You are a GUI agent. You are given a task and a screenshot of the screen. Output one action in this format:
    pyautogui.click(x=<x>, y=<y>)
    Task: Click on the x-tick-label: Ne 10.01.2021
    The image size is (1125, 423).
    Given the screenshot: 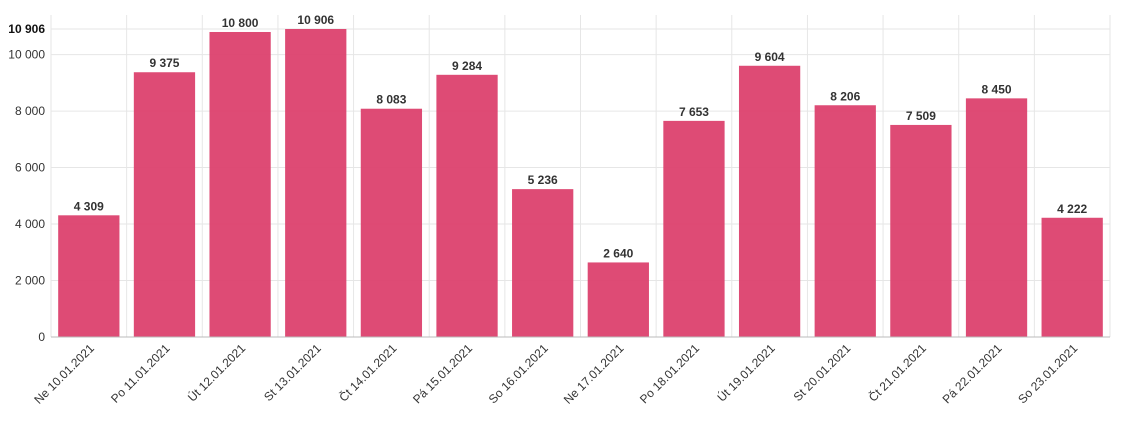 What is the action you would take?
    pyautogui.click(x=64, y=374)
    